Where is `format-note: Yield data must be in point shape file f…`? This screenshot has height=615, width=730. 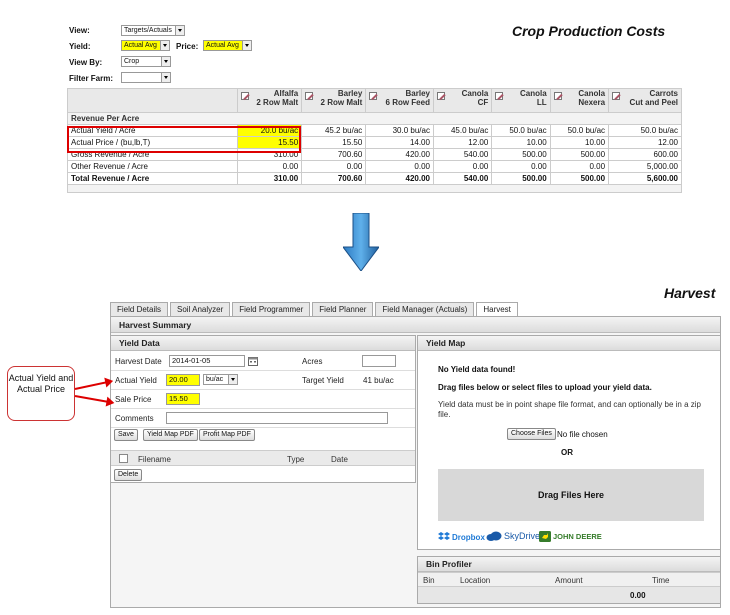 format-note: Yield data must be in point shape file f… is located at coordinates (569, 409).